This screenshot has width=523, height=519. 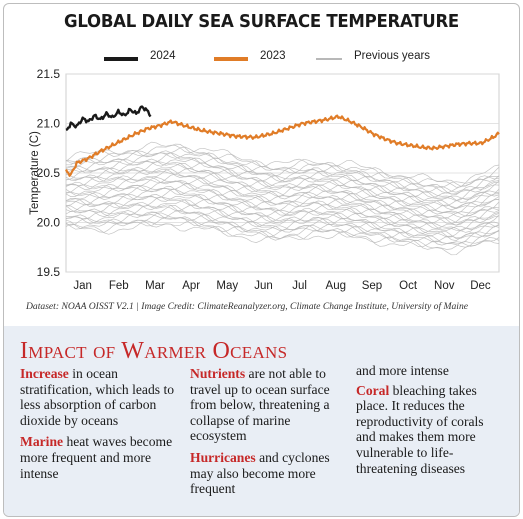 I want to click on y-tick-label: 20.5, so click(x=49, y=173).